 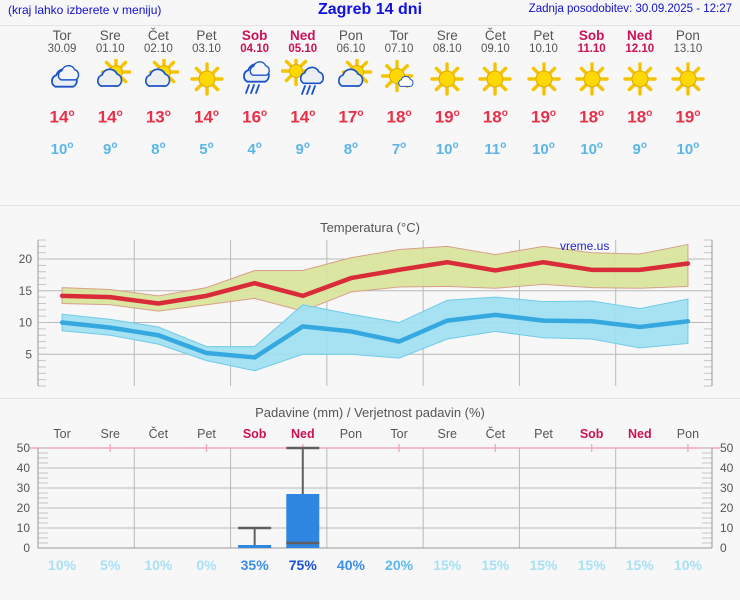 I want to click on header-divider, so click(x=370, y=25).